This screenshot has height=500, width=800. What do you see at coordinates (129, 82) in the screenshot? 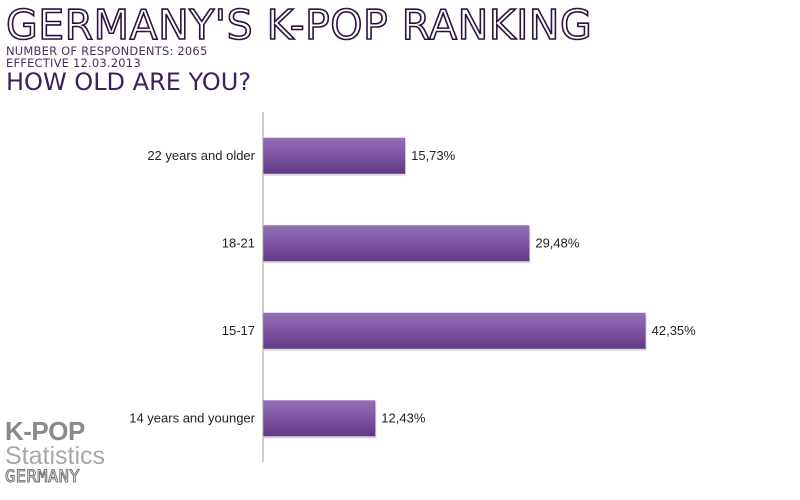
I see `survey-question: HOW OLD ARE YOU?` at bounding box center [129, 82].